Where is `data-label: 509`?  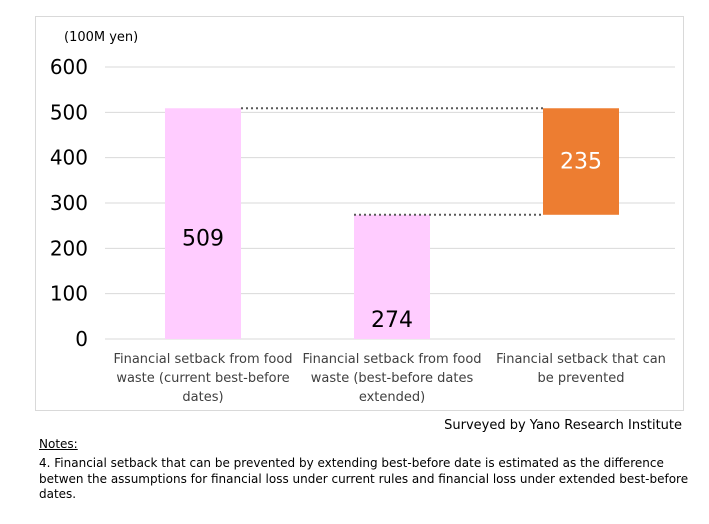
data-label: 509 is located at coordinates (203, 239).